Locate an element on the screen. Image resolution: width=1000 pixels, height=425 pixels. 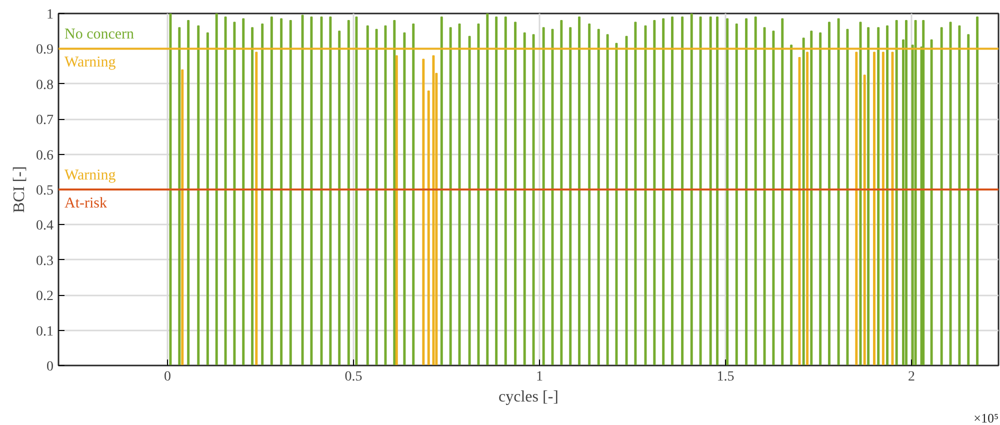
y-tick-label: 0.8 is located at coordinates (45, 85).